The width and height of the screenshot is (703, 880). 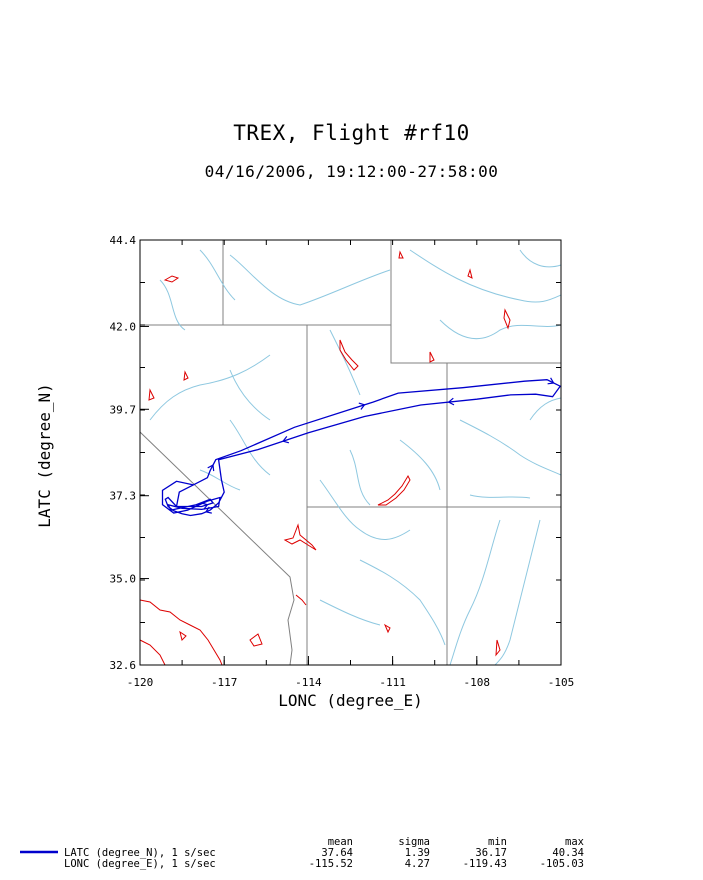 I want to click on stats-header-row: mean sigma min max, so click(x=308, y=842).